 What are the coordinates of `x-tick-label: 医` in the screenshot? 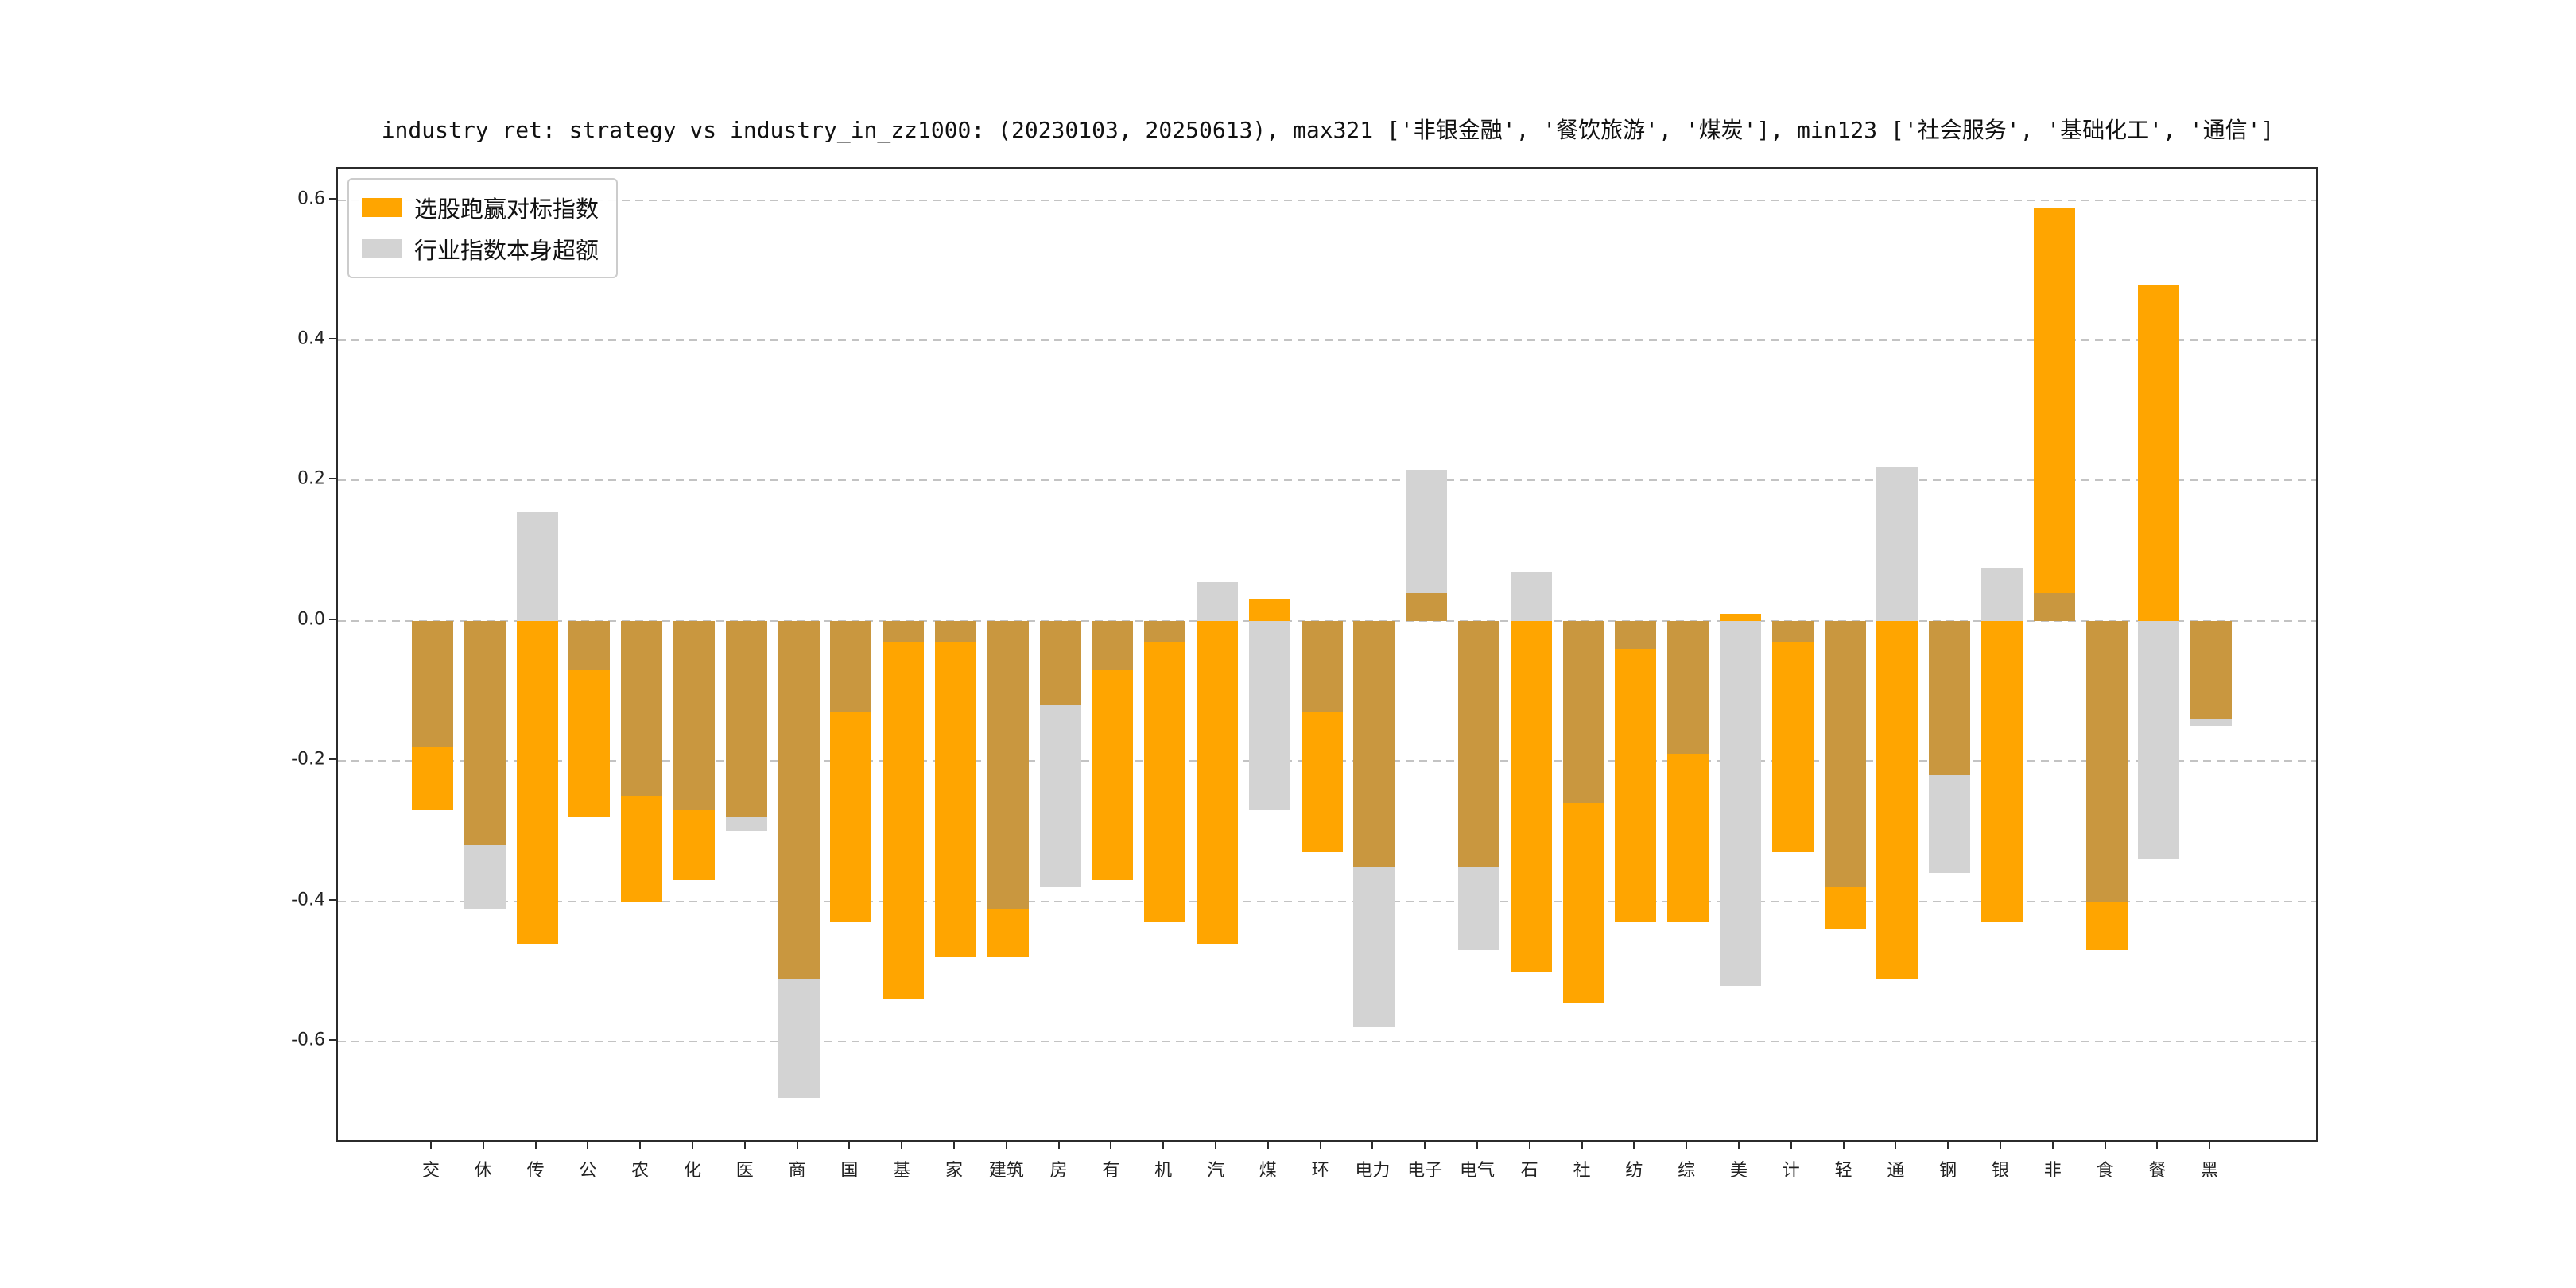 It's located at (745, 1171).